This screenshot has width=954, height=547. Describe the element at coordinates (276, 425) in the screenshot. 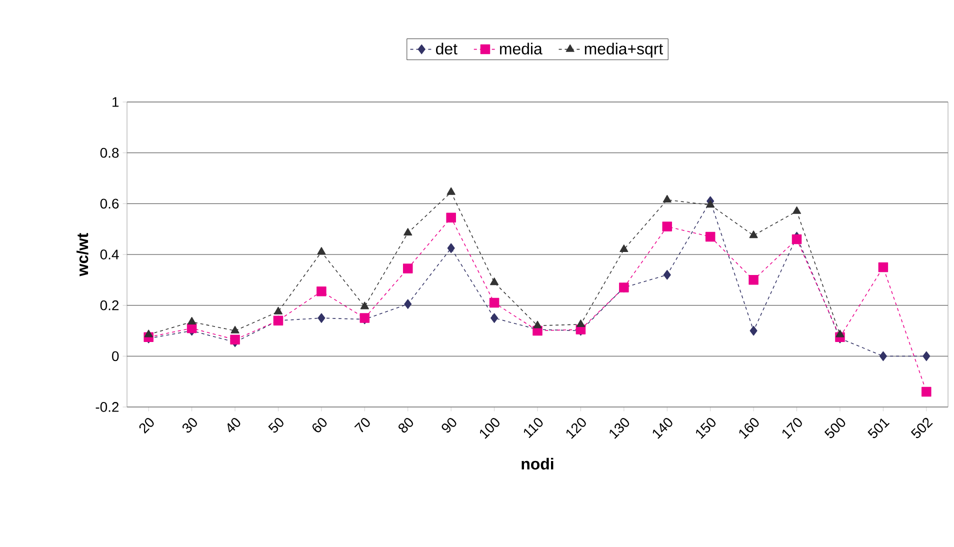

I see `x-tick-label: 50` at that location.